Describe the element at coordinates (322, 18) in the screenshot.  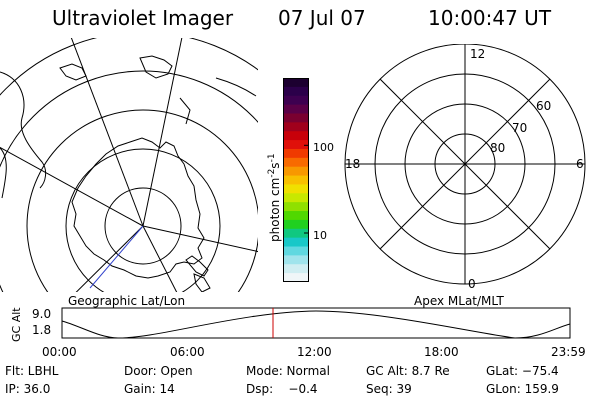
I see `date-label: 07 Jul 07` at that location.